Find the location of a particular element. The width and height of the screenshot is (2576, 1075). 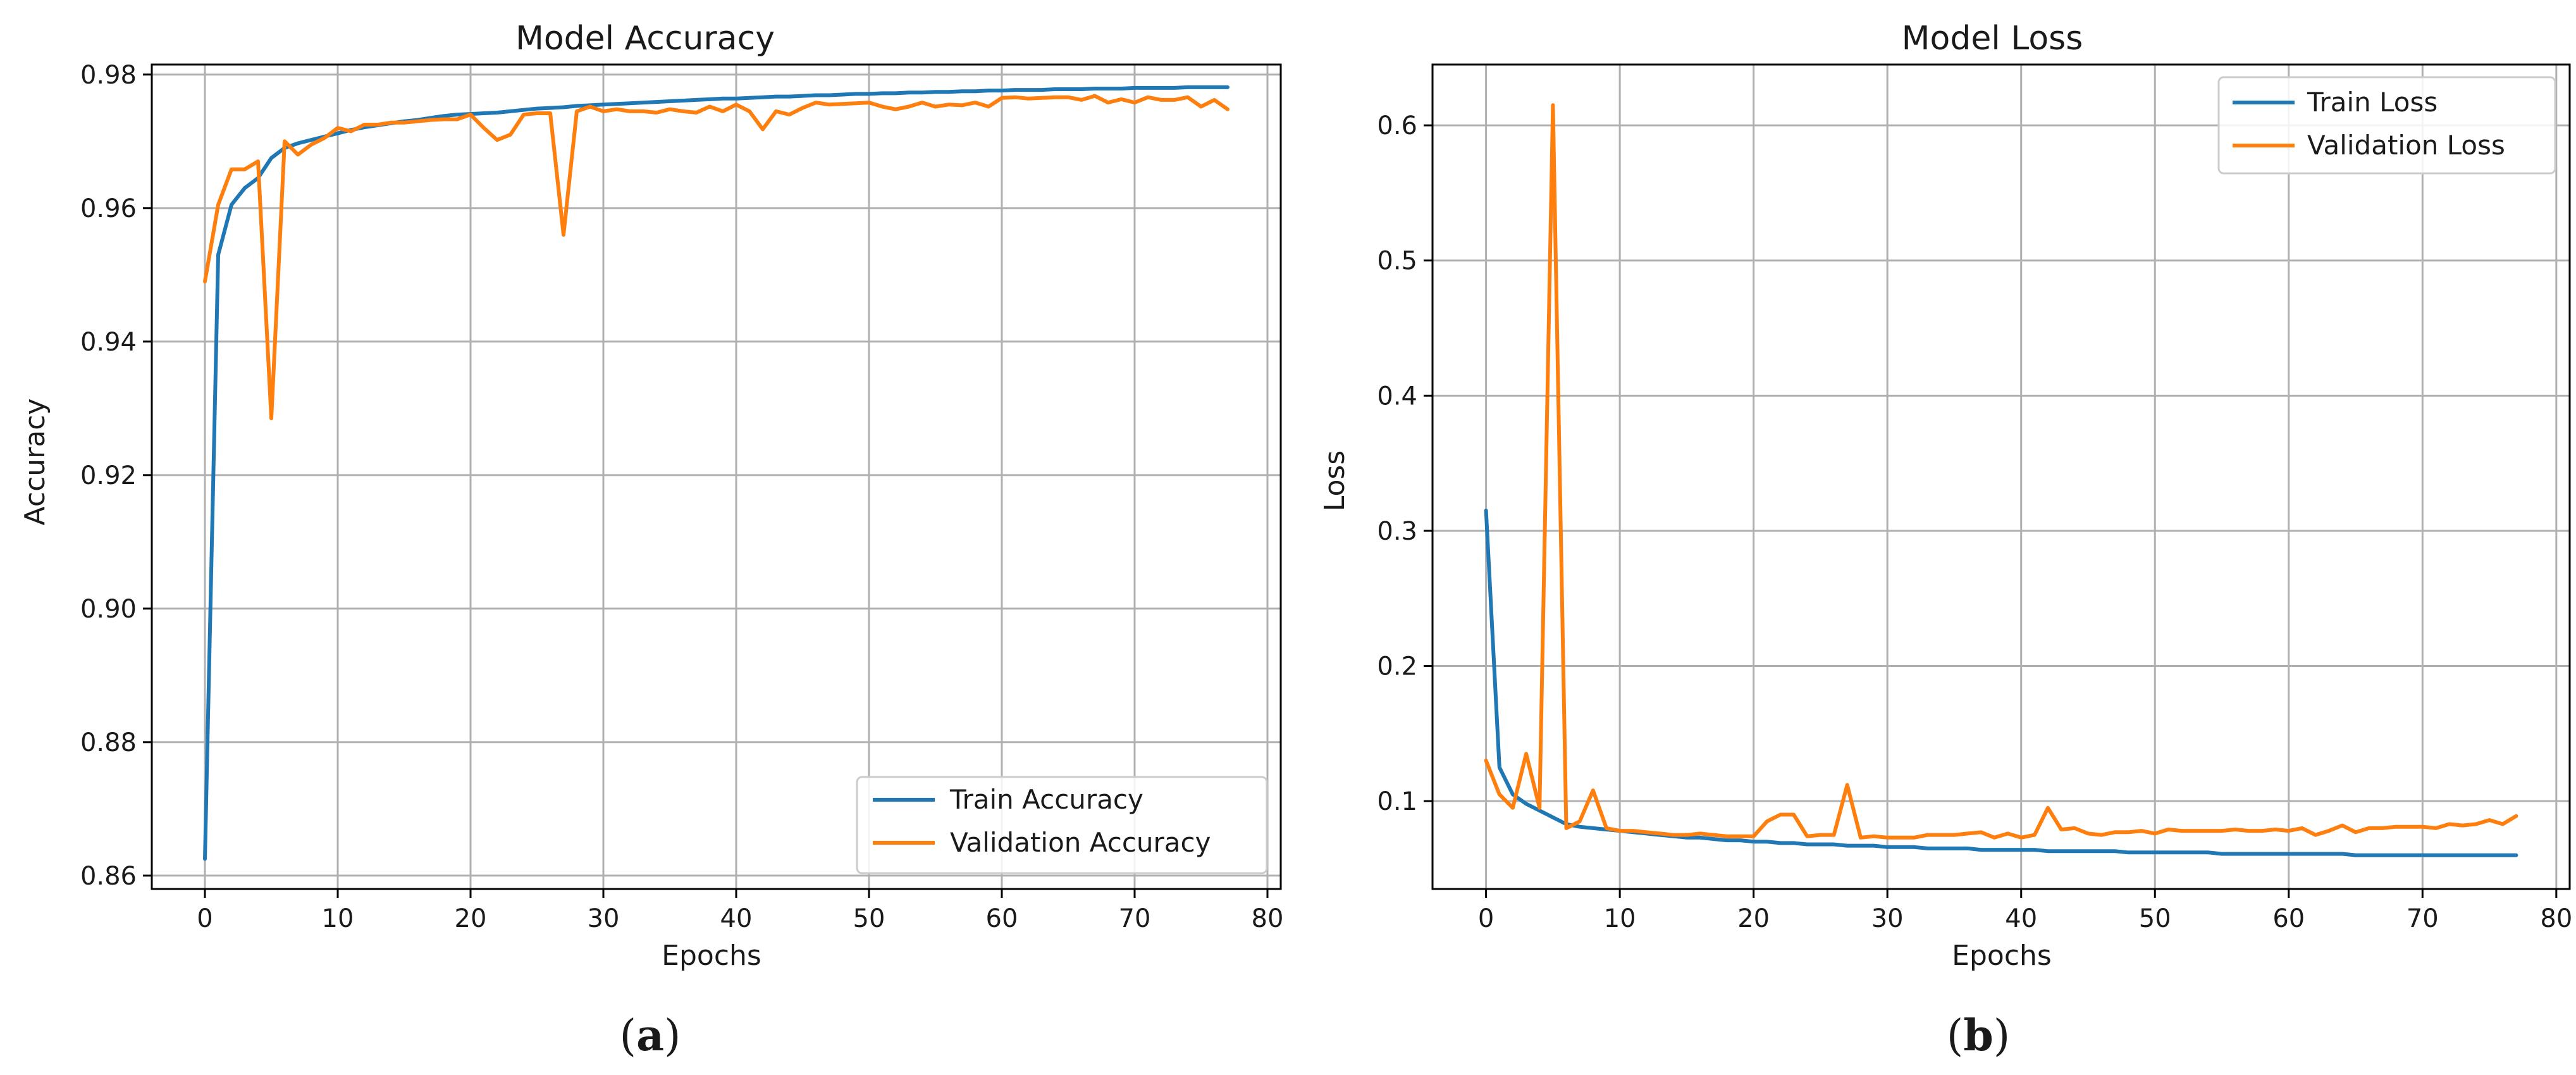

accuracy-xtick-label: 50 is located at coordinates (869, 918).